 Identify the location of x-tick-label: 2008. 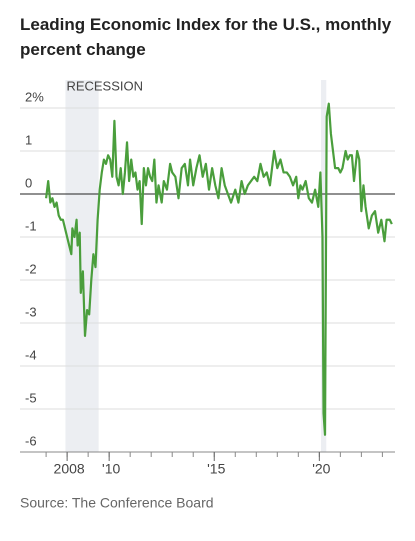
(69, 469).